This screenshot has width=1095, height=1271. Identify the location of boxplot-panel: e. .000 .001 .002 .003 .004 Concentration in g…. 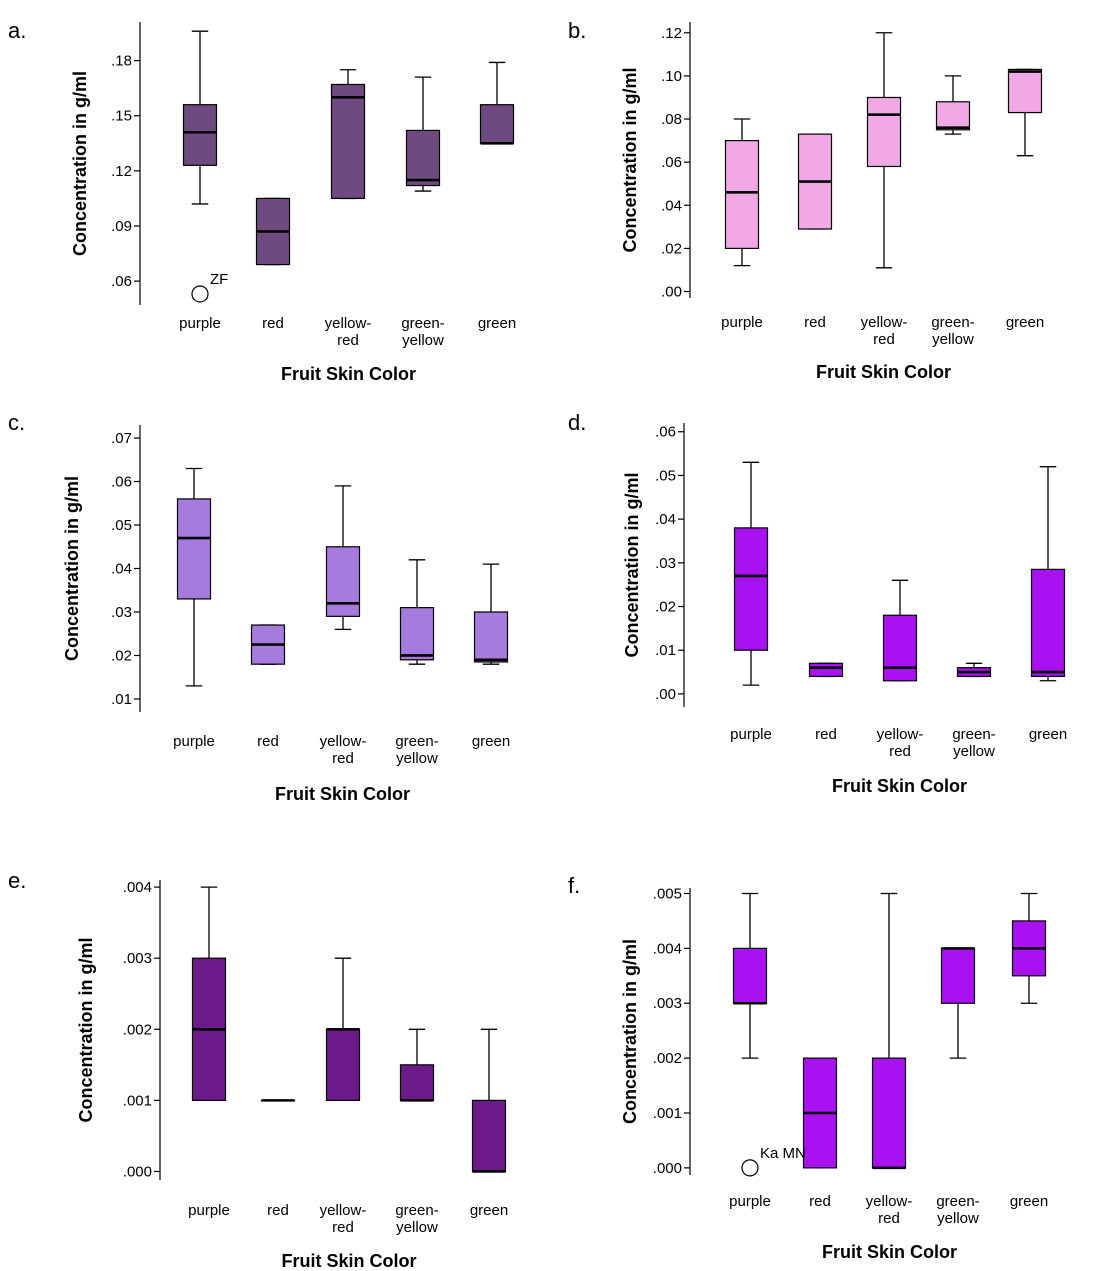
(258, 1069).